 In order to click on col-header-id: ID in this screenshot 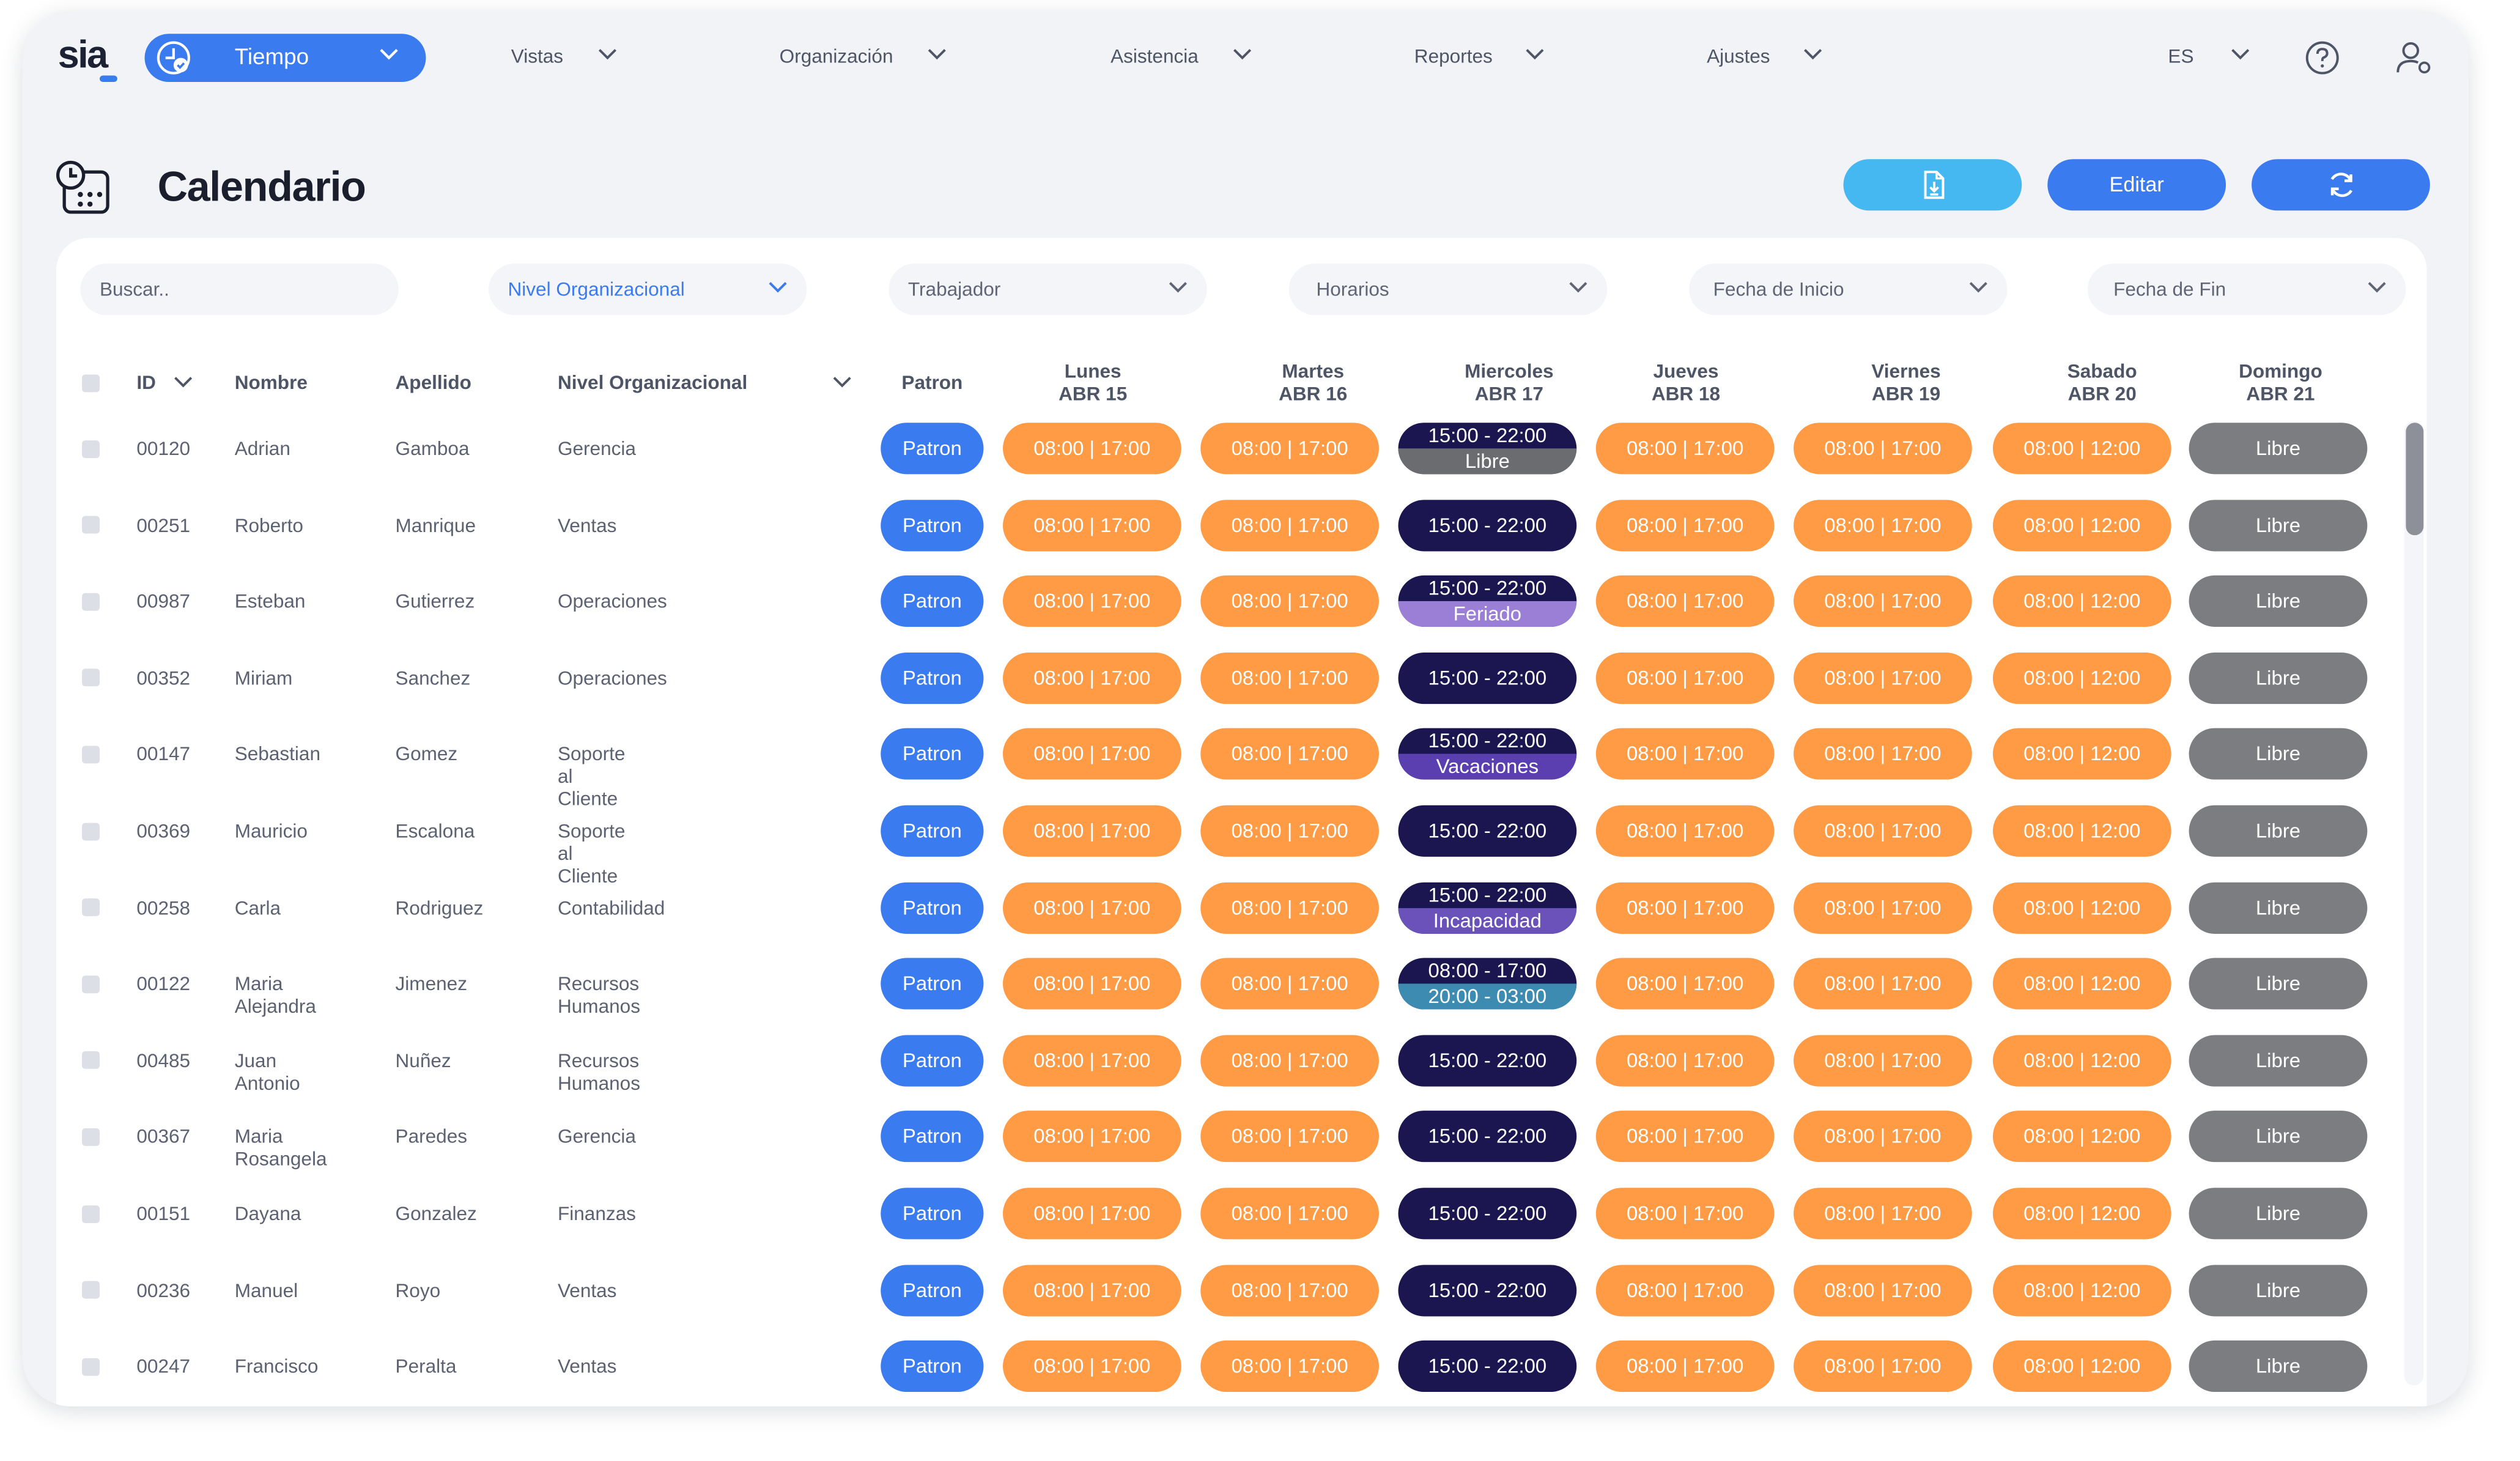, I will do `click(164, 382)`.